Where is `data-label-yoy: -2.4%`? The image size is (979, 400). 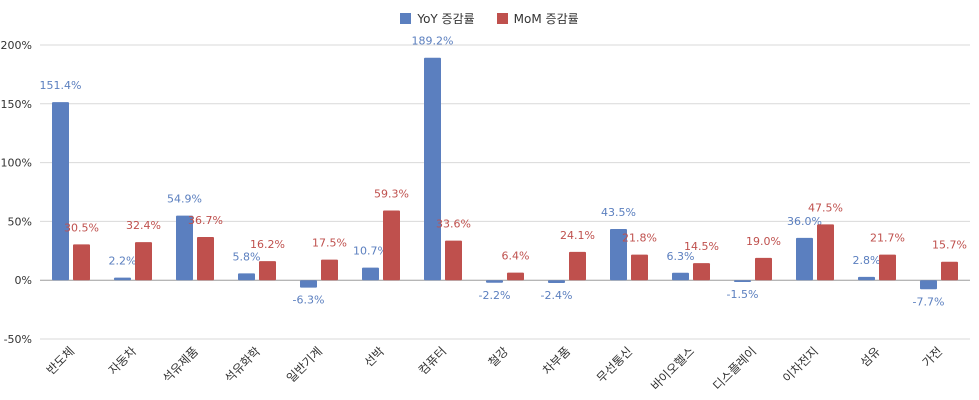
data-label-yoy: -2.4% is located at coordinates (557, 295).